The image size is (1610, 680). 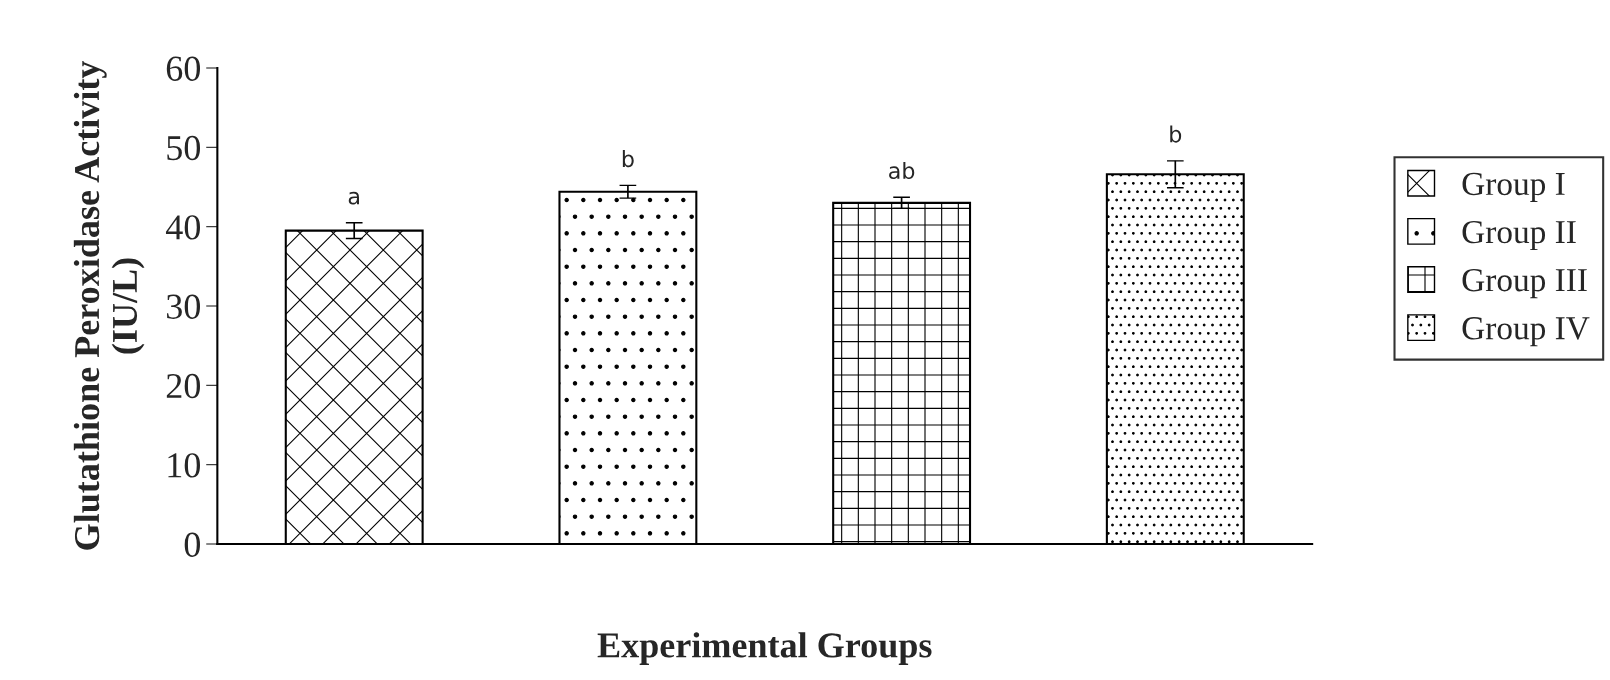 What do you see at coordinates (184, 465) in the screenshot?
I see `y-tick-label: 10` at bounding box center [184, 465].